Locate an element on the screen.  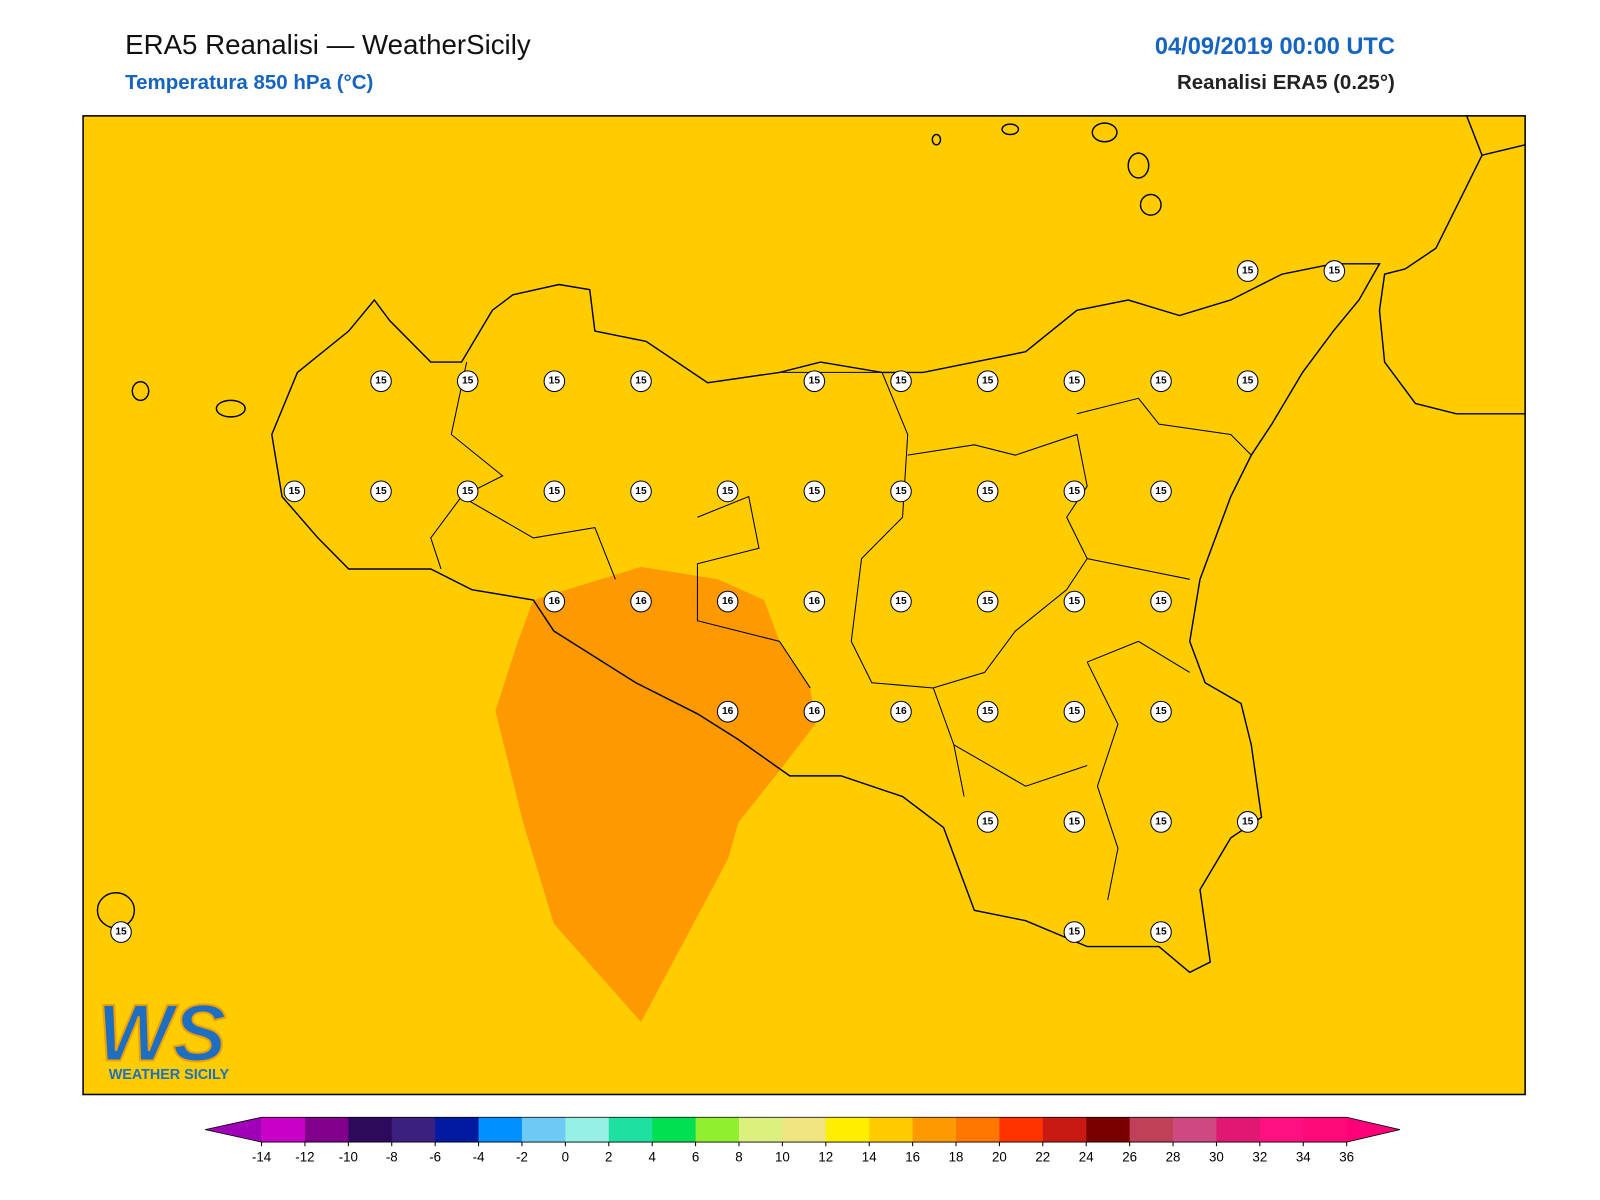
calabria-coast is located at coordinates (1452, 265).